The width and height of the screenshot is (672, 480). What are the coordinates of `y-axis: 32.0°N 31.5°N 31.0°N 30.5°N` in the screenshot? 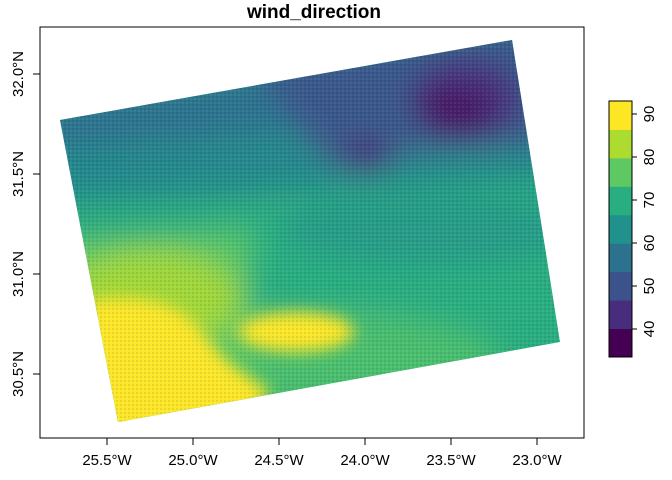 It's located at (25, 224).